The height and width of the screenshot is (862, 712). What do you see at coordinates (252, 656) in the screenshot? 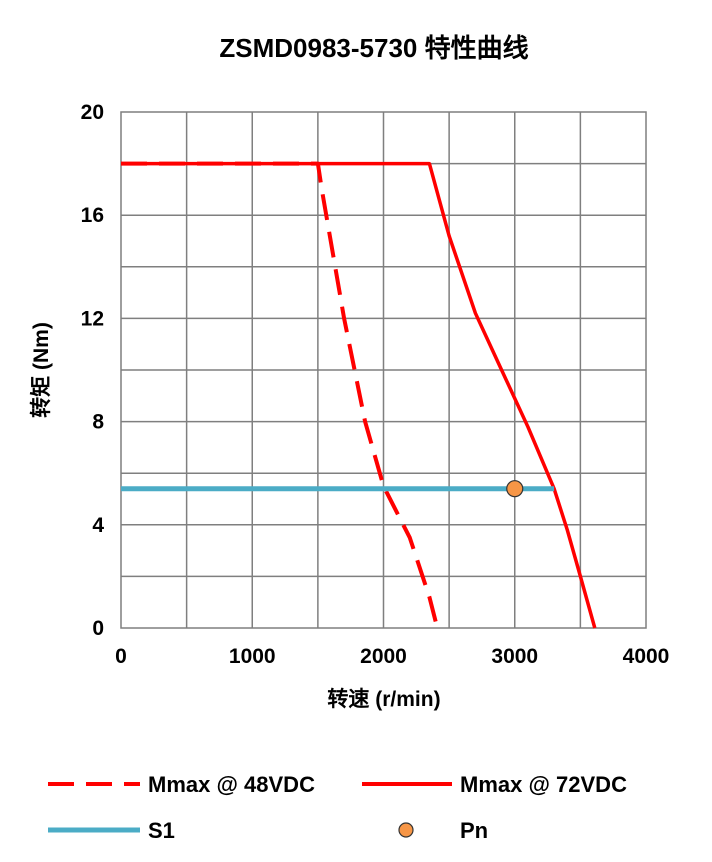
I see `x-tick-label: 1000` at bounding box center [252, 656].